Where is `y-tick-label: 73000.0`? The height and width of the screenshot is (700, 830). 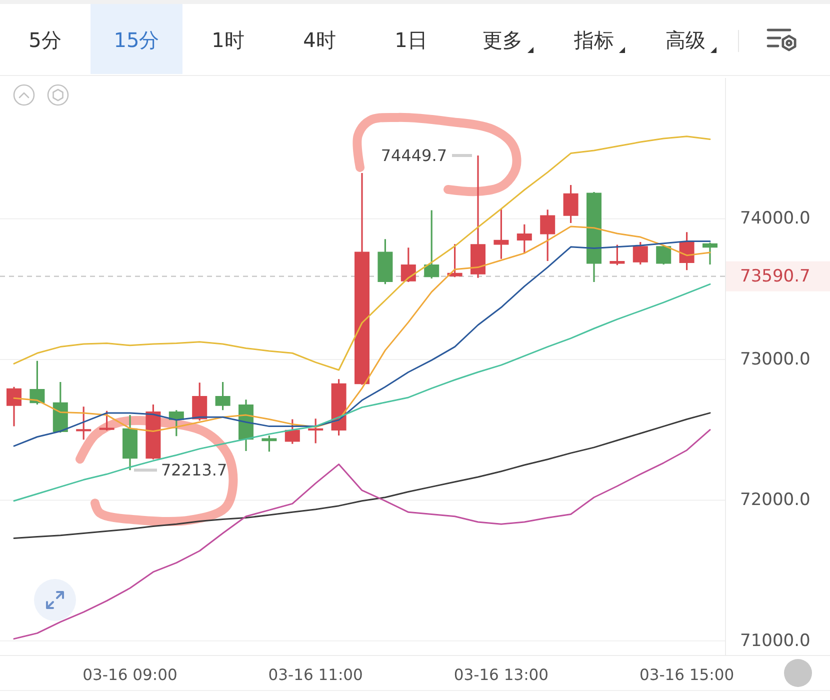 y-tick-label: 73000.0 is located at coordinates (775, 359).